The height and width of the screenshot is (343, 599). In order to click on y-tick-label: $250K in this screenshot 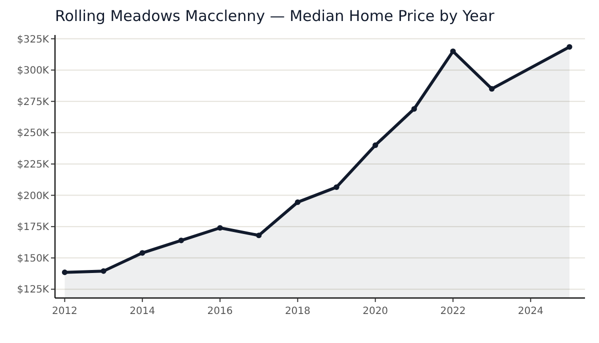, I will do `click(33, 134)`.